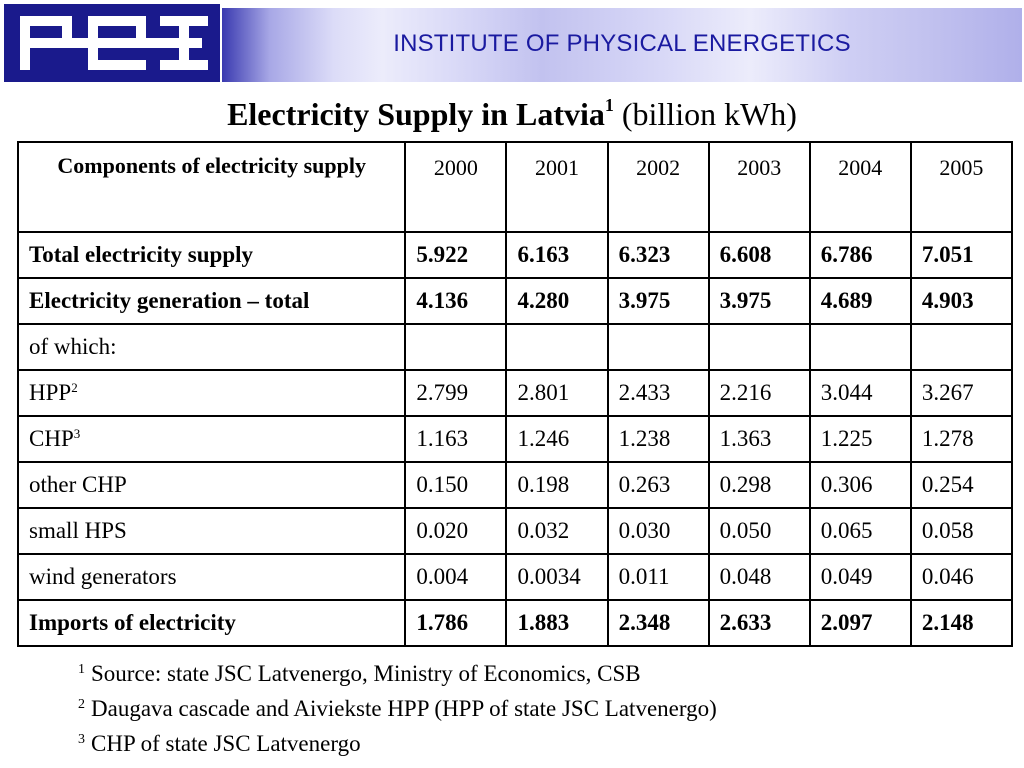 This screenshot has height=768, width=1024. What do you see at coordinates (141, 254) in the screenshot?
I see `row-label-text: Total electricity supply` at bounding box center [141, 254].